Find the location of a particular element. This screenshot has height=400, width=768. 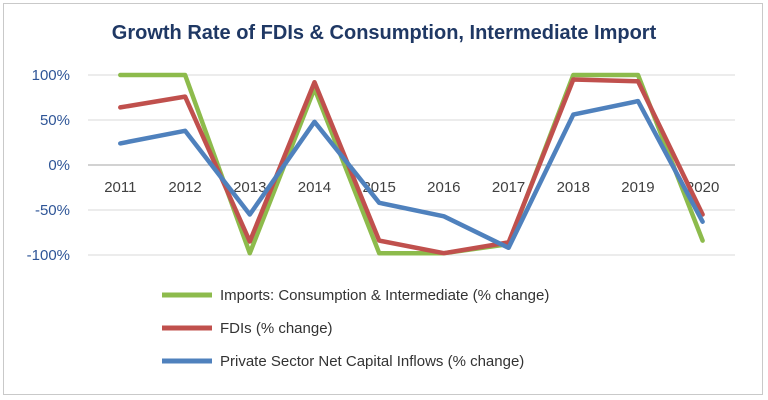

x-tick-label: 2017 is located at coordinates (508, 187).